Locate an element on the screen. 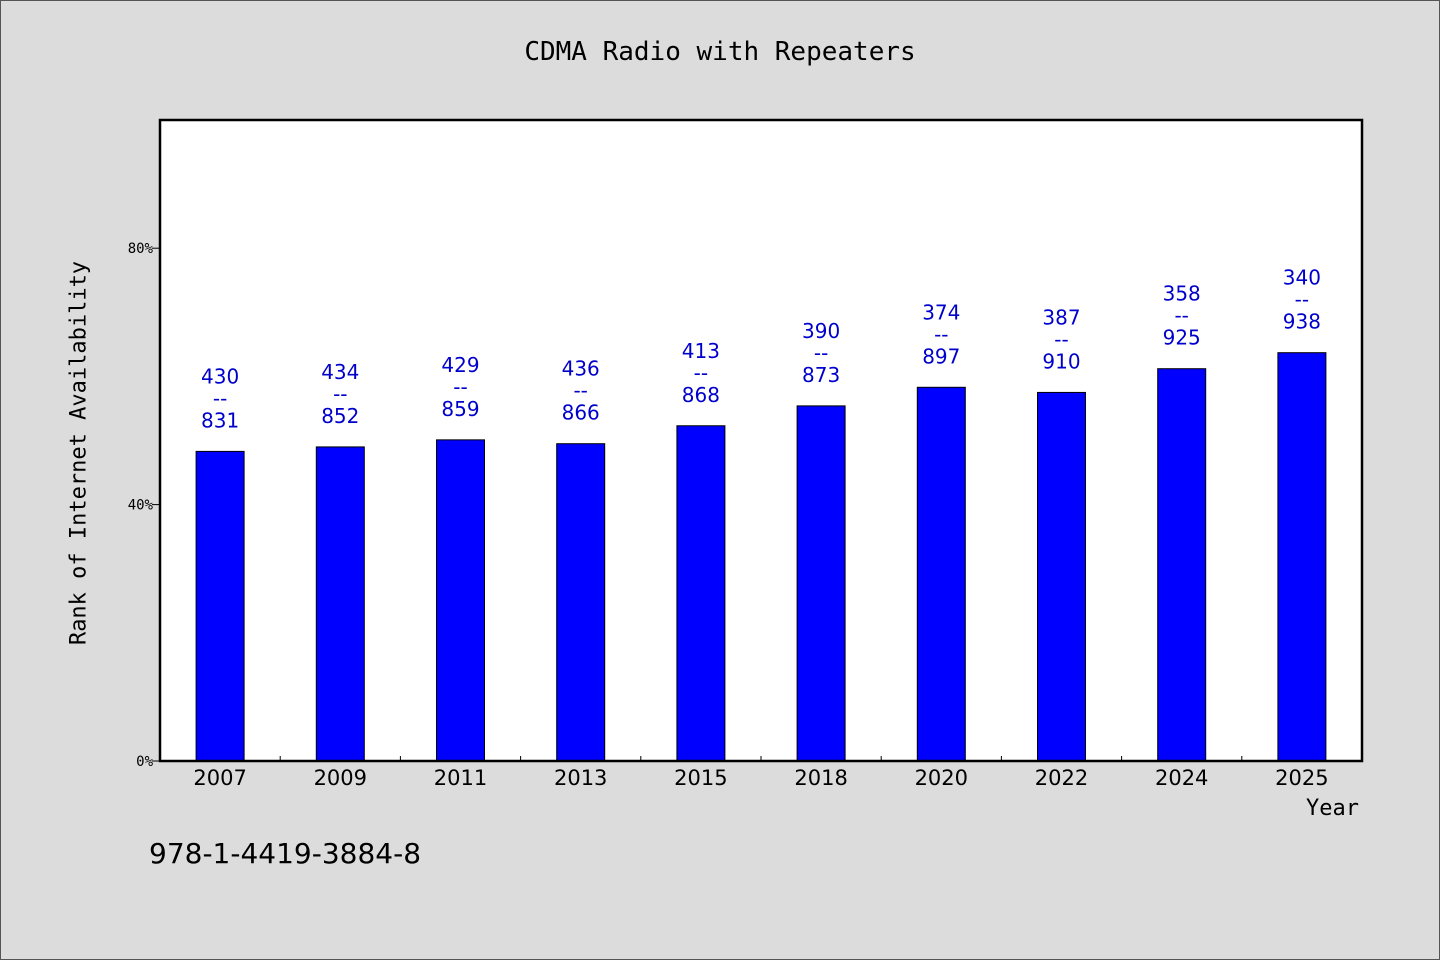 This screenshot has height=960, width=1440. x-tick-label: 2024 is located at coordinates (1181, 778).